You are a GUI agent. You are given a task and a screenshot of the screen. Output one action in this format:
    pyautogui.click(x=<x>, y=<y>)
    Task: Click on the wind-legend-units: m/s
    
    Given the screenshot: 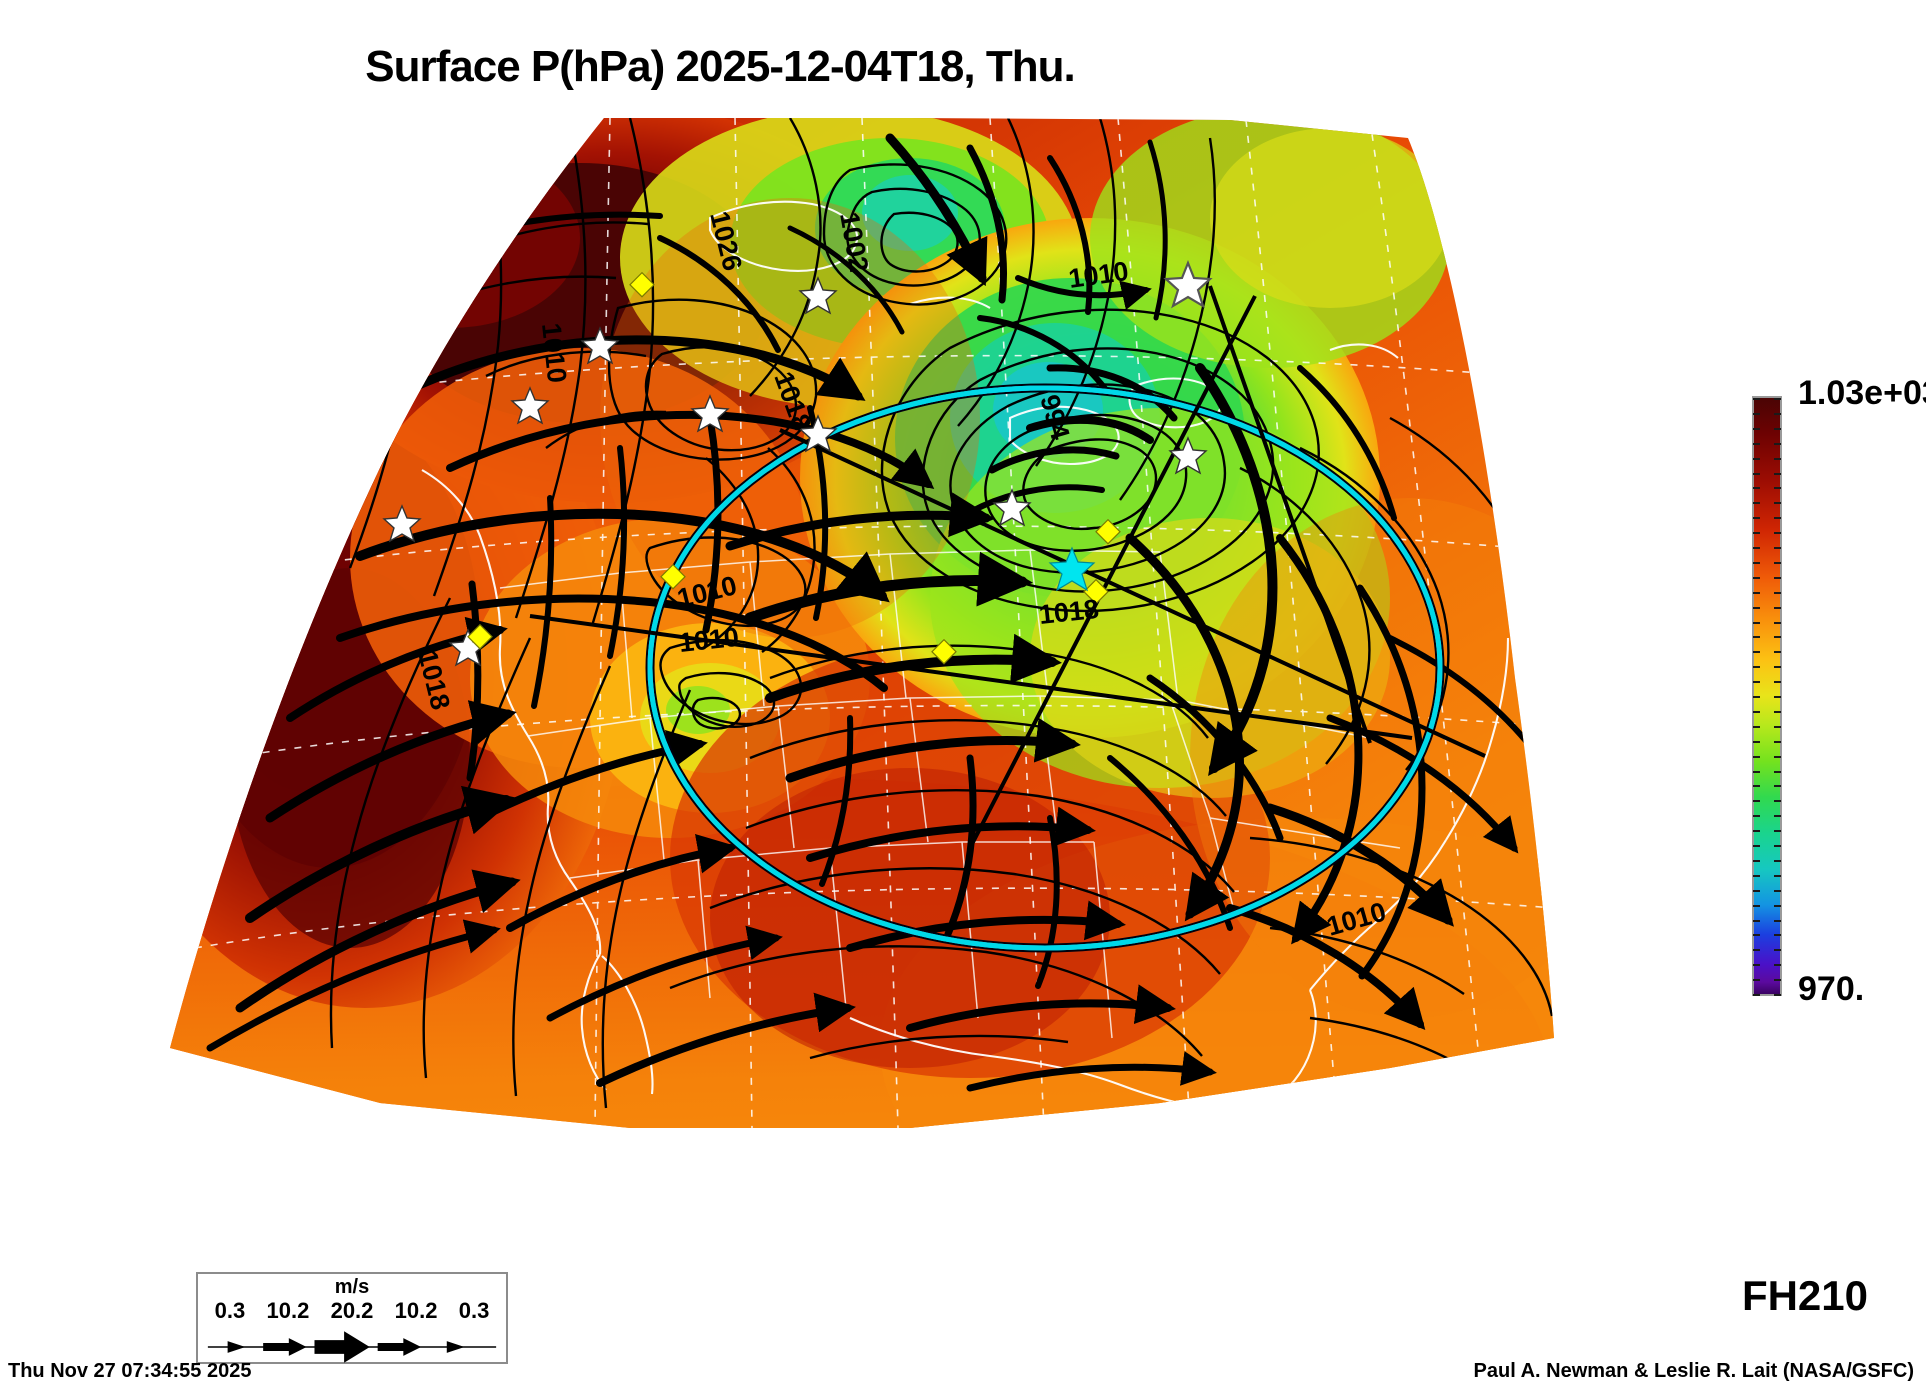 What is the action you would take?
    pyautogui.click(x=352, y=1287)
    